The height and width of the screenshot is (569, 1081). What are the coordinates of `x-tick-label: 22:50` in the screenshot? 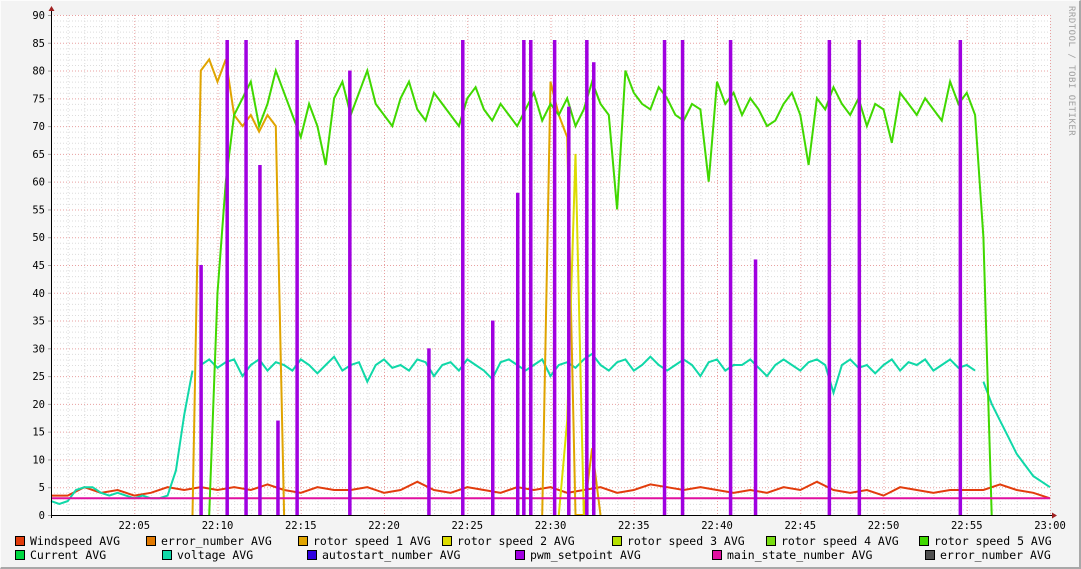 It's located at (884, 526).